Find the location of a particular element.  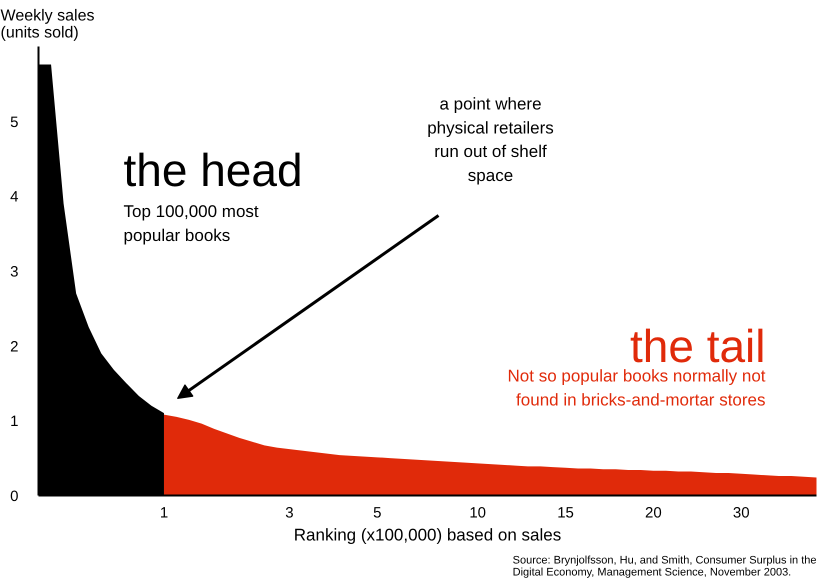

source-note: Source: Brynjolfsson, Hu, and Smith, Consumer Surplus in the Digital Economy, Management Science, November 2003. is located at coordinates (664, 566).